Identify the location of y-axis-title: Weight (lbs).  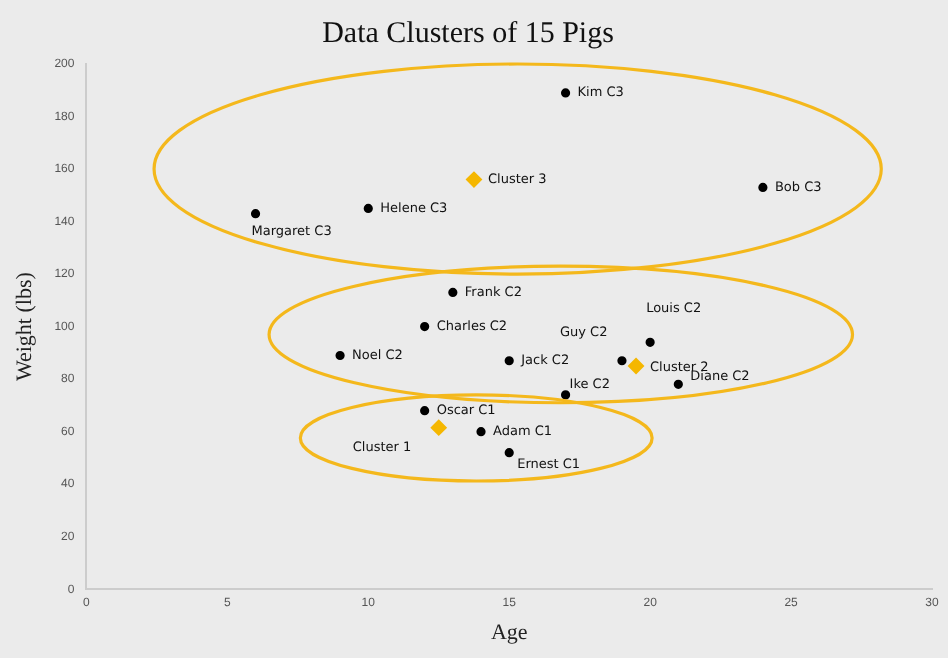
(24, 326).